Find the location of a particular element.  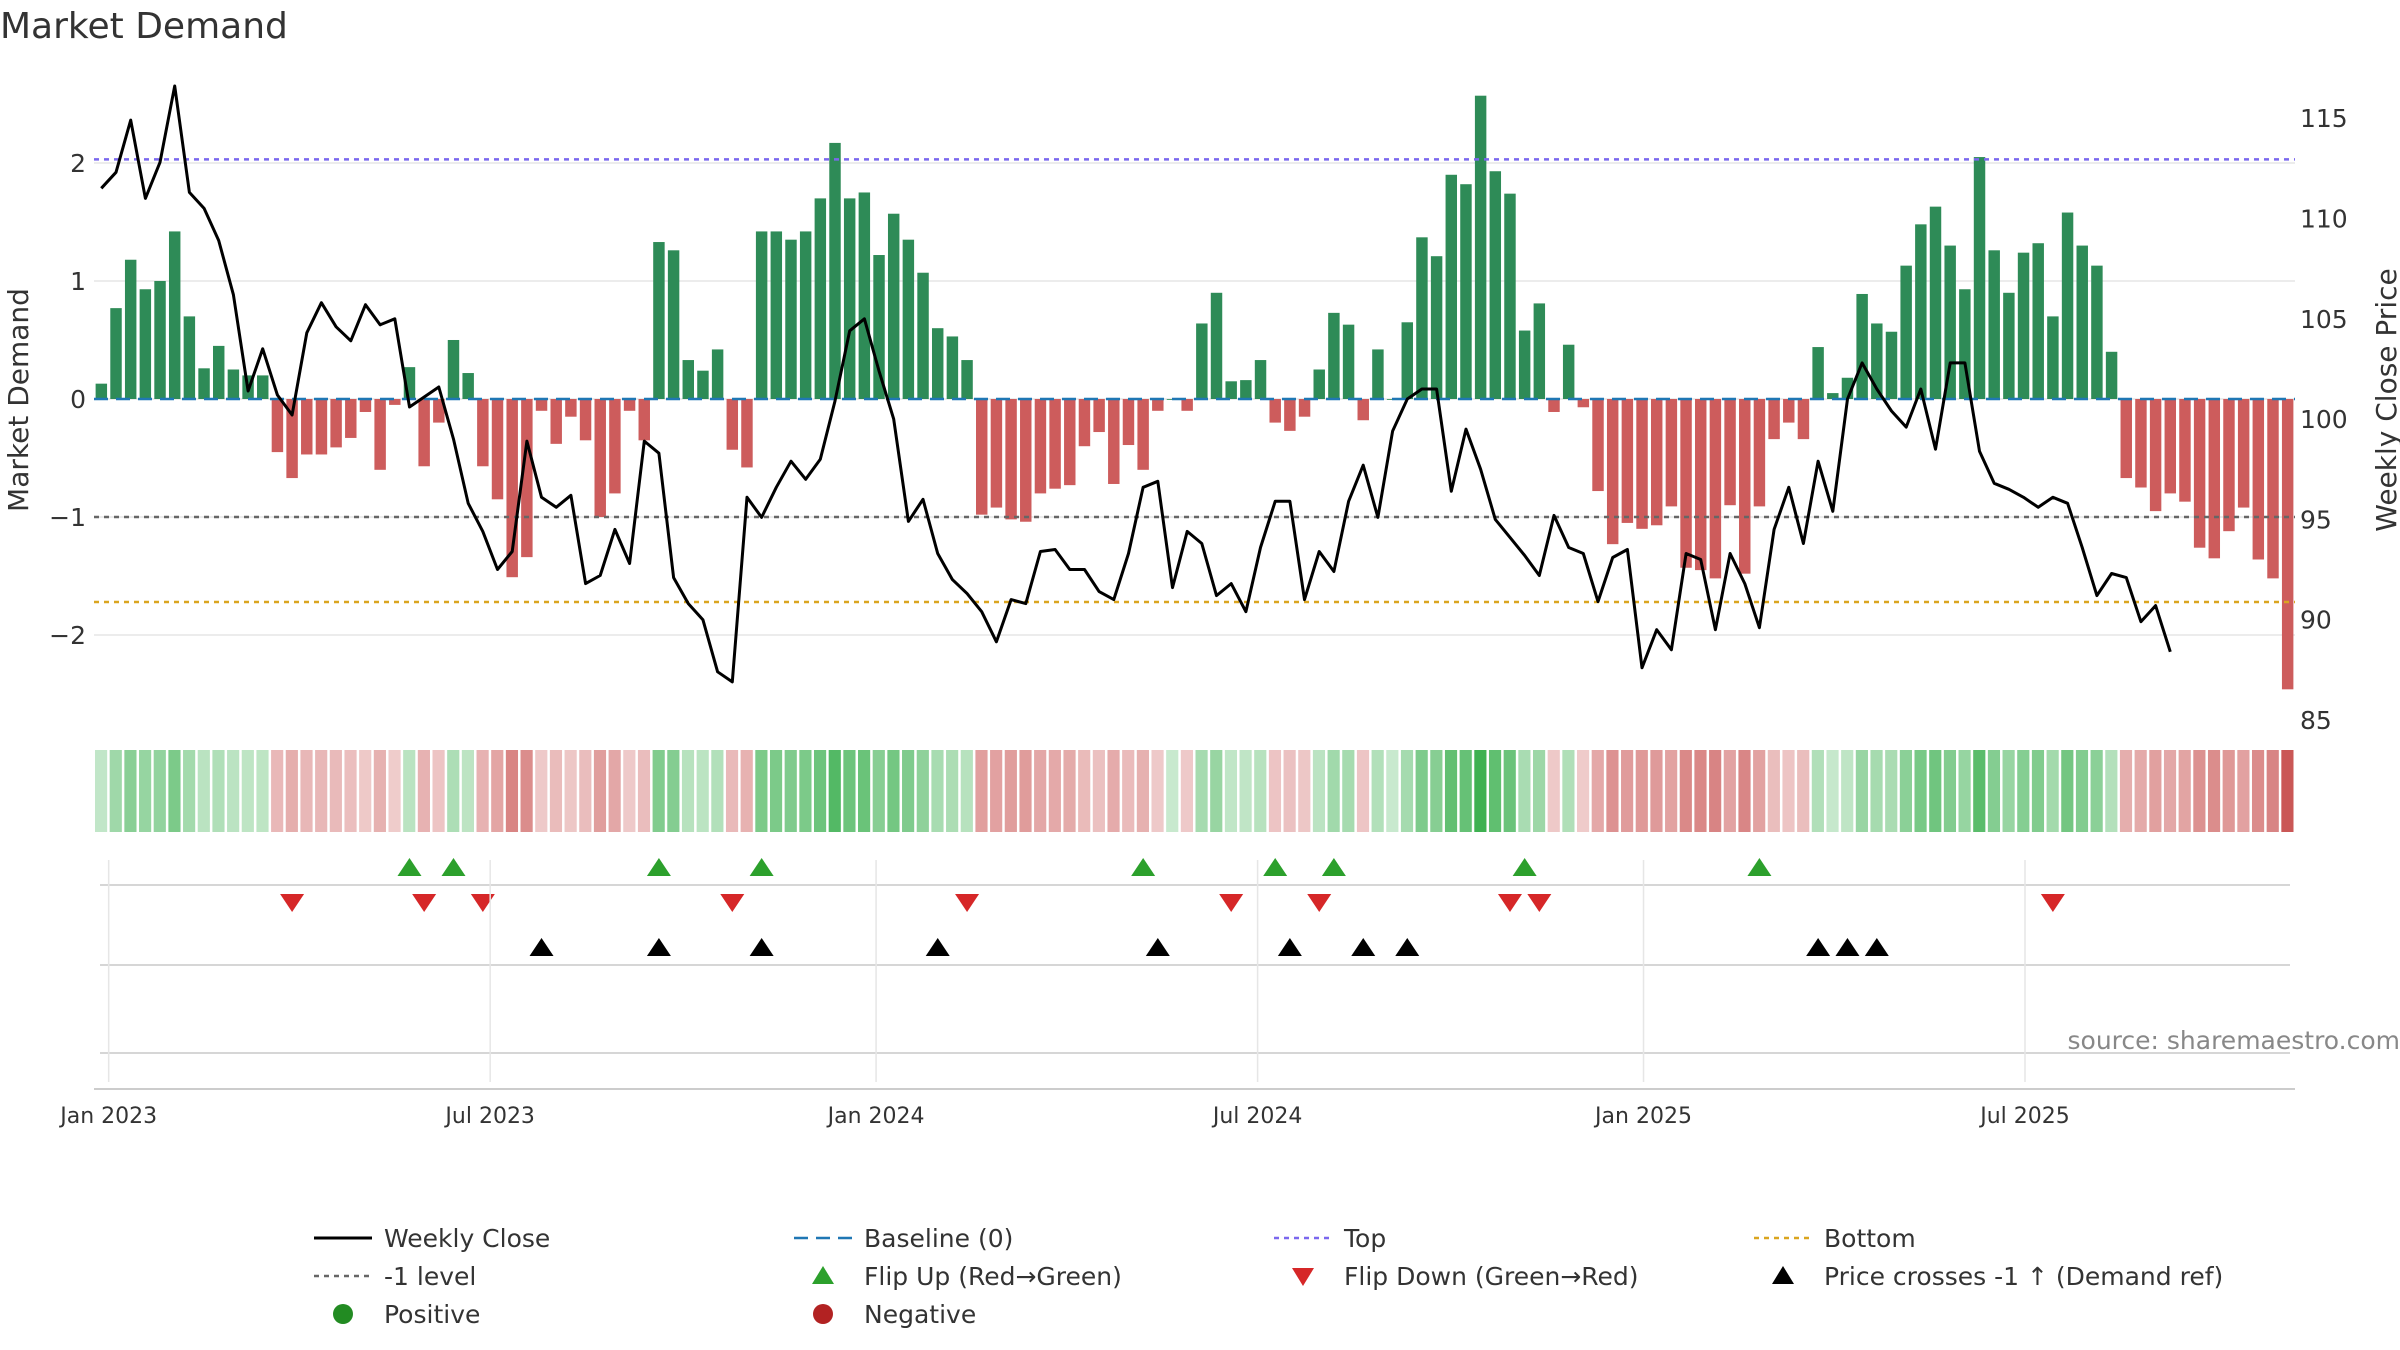

left-tick-label: −2 is located at coordinates (67, 635).